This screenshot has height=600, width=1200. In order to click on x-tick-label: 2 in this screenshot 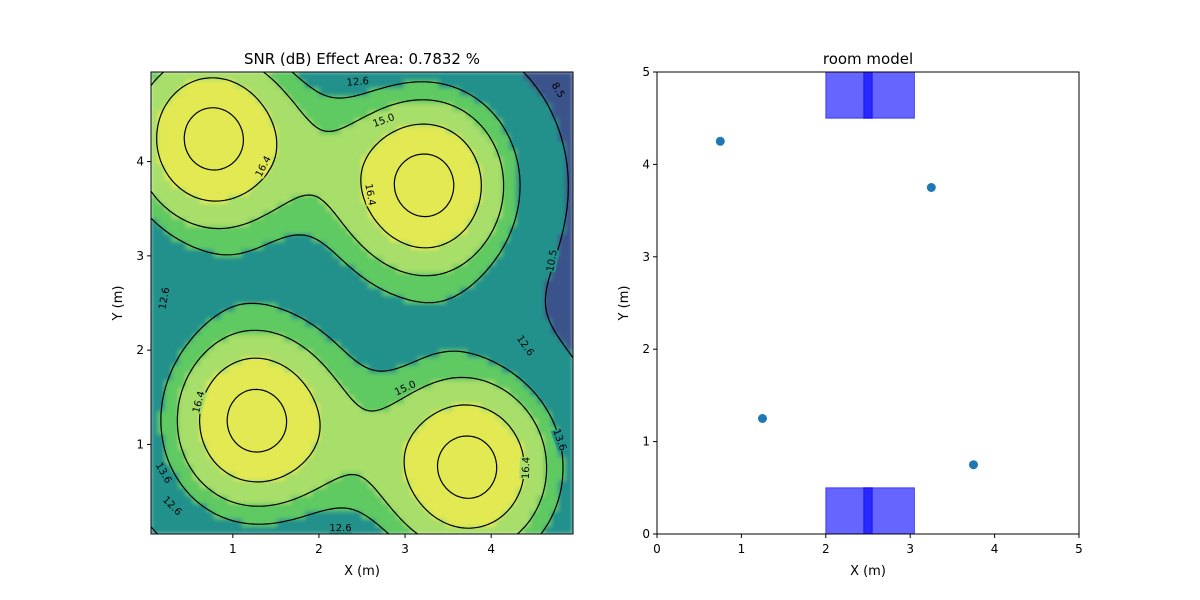, I will do `click(319, 549)`.